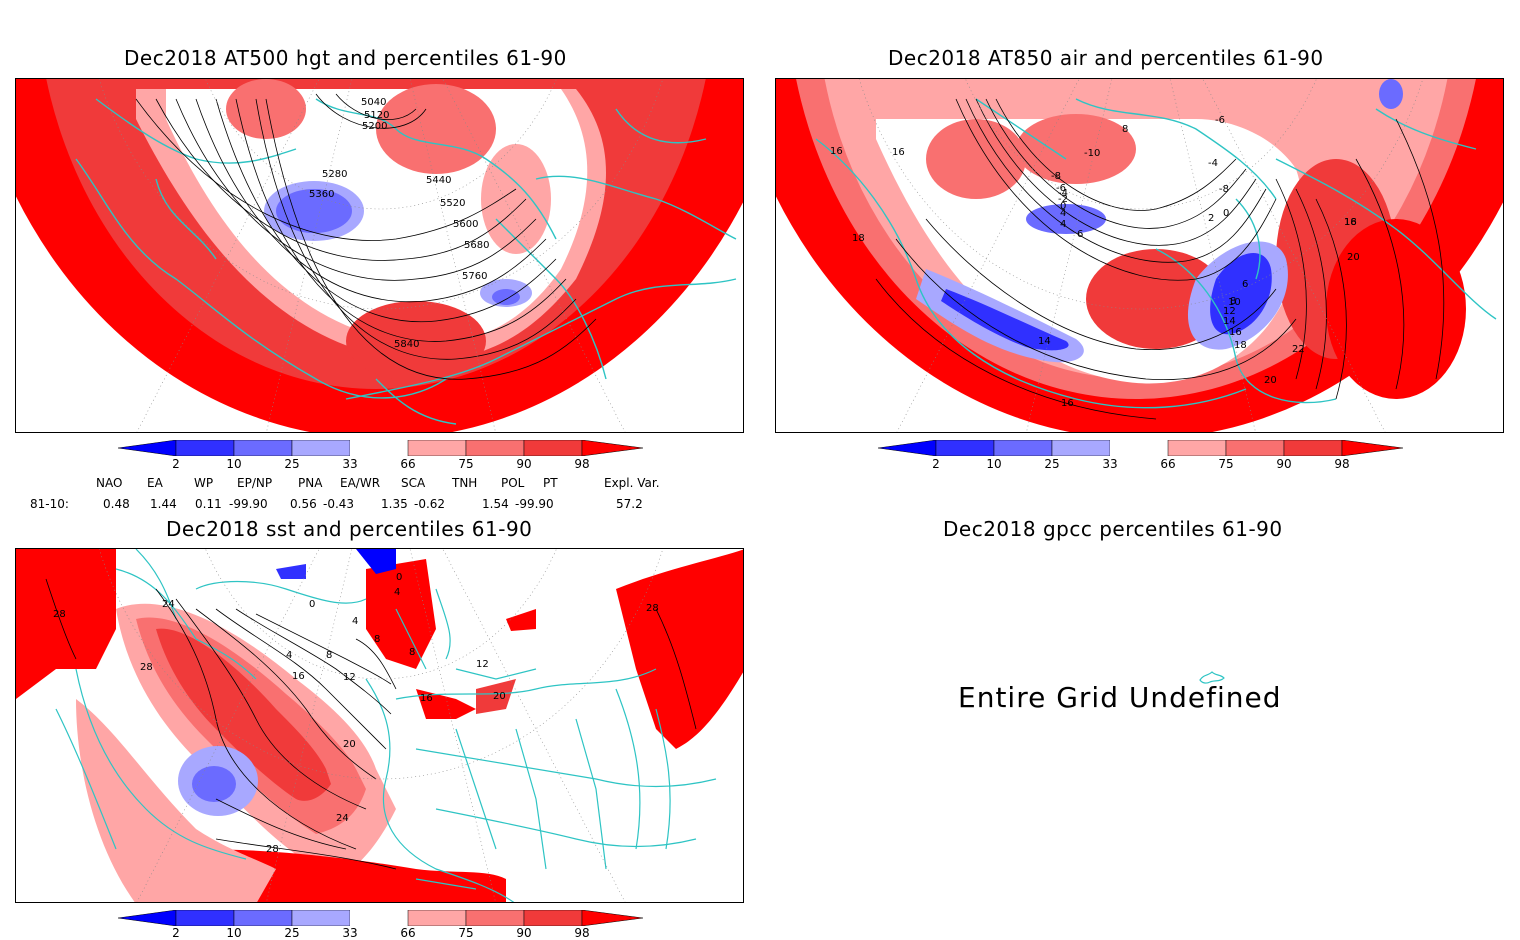  What do you see at coordinates (1213, 678) in the screenshot?
I see `gpcc-small-mark` at bounding box center [1213, 678].